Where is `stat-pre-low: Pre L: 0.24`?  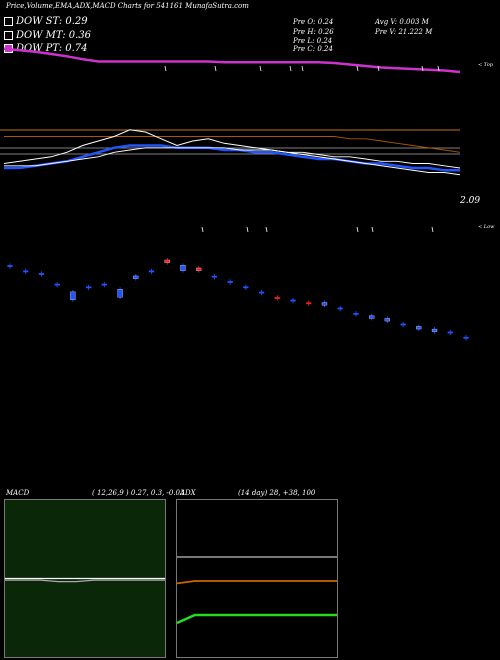 stat-pre-low: Pre L: 0.24 is located at coordinates (313, 41).